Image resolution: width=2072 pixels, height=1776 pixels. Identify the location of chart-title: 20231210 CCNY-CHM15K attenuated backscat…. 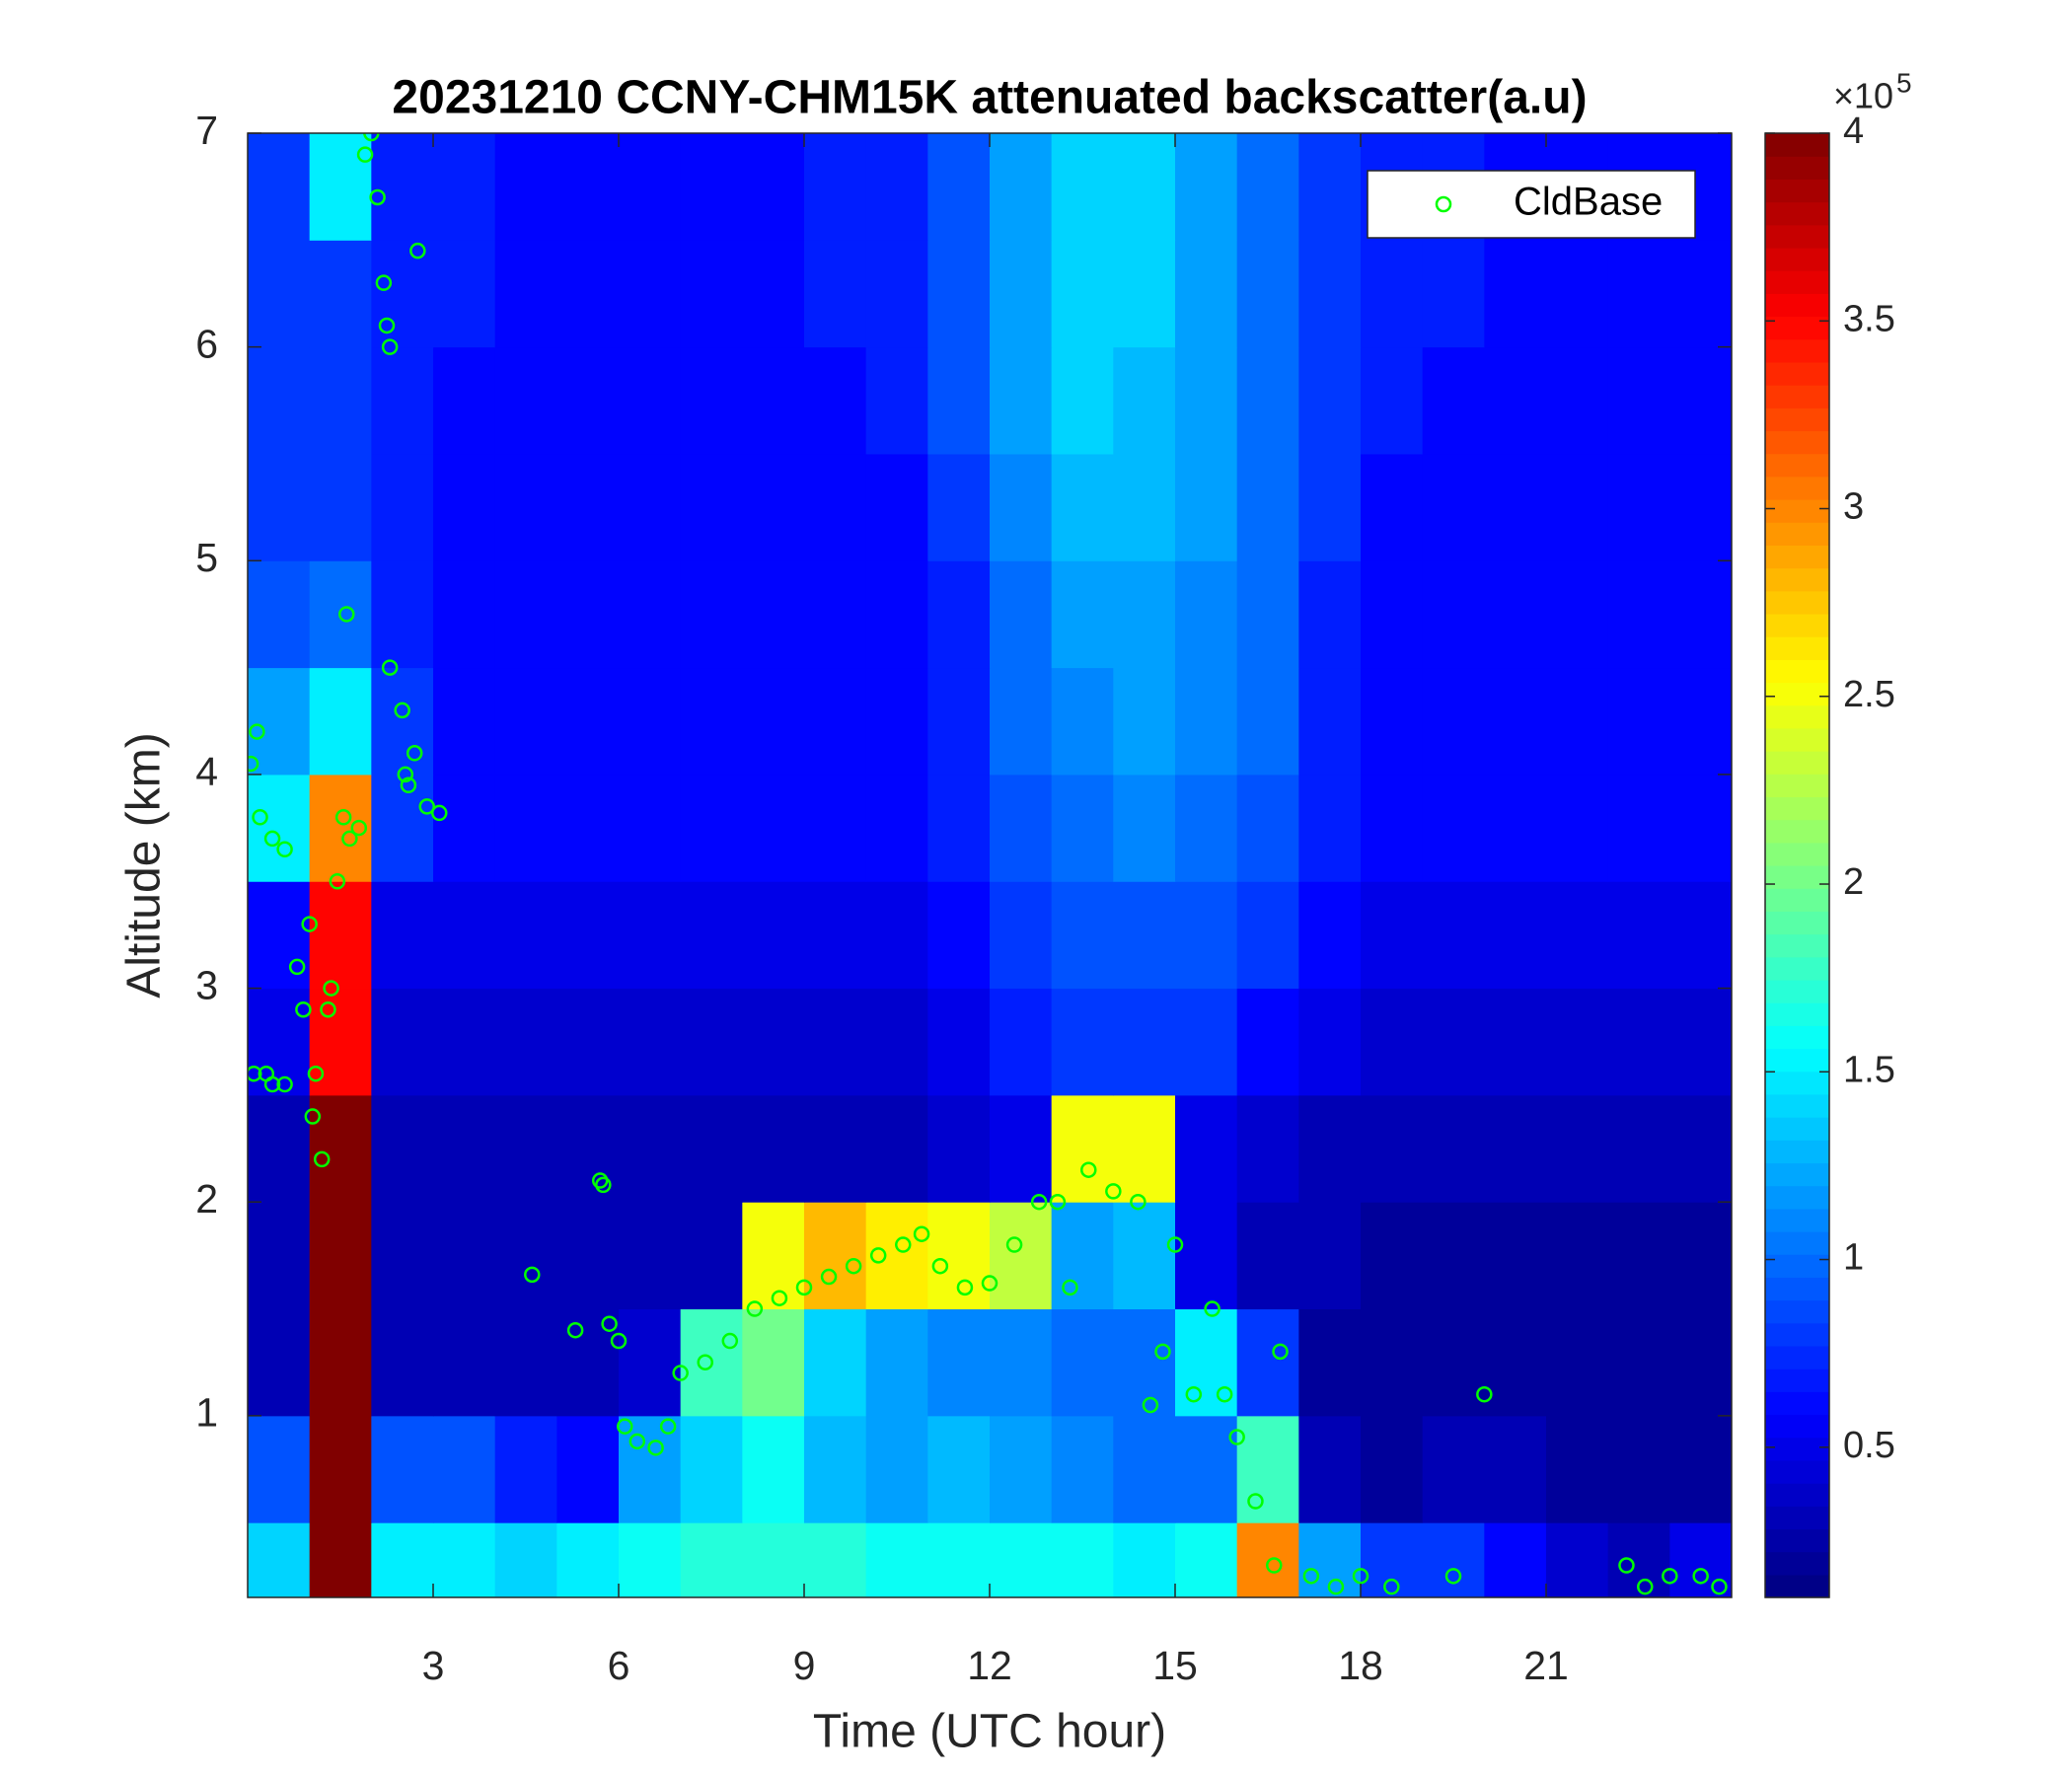
(990, 98).